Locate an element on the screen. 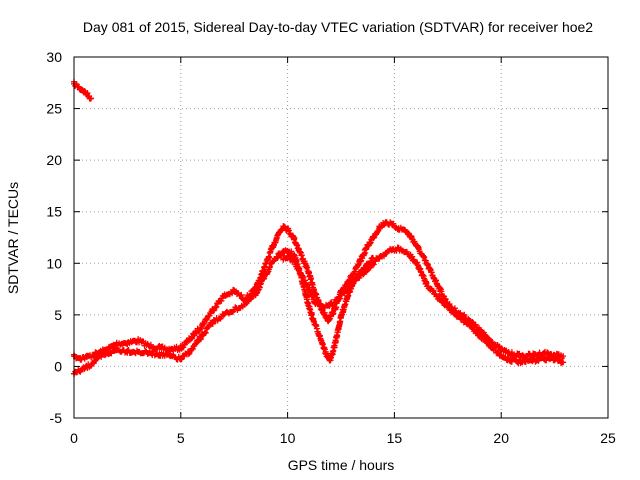 The image size is (640, 480). y-axis-label: SDTVAR / TECUs is located at coordinates (13, 238).